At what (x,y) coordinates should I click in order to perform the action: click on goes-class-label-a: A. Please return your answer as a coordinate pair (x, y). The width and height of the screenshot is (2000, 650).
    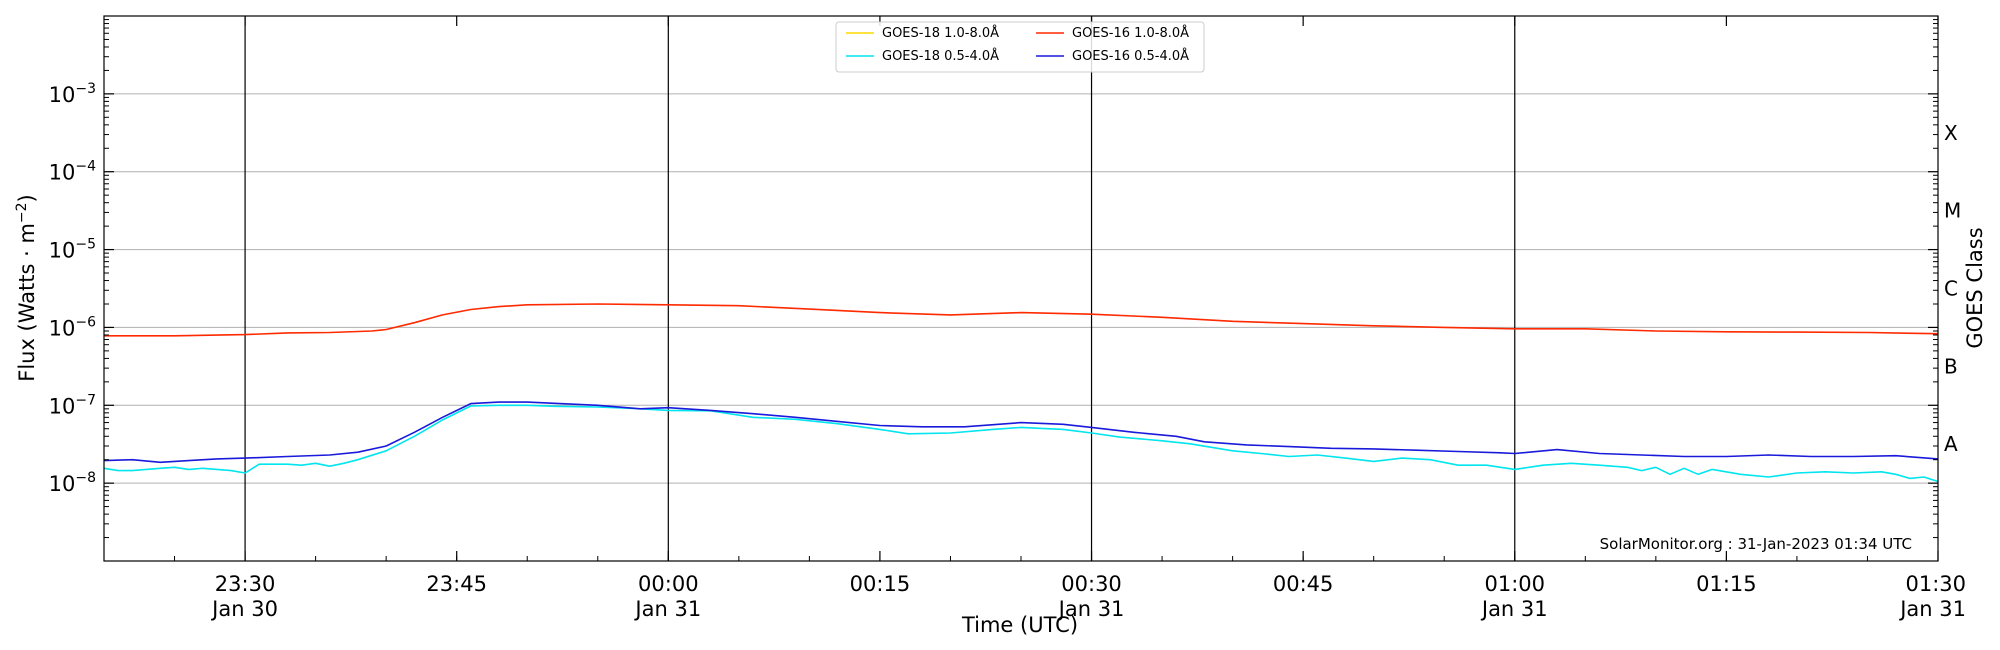
    Looking at the image, I should click on (1951, 444).